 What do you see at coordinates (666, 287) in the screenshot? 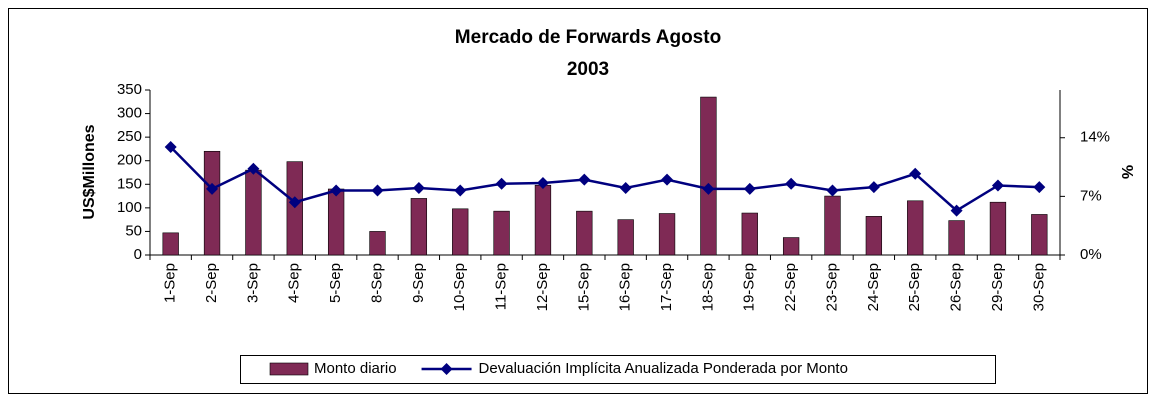
I see `x-tick-label: 17-Sep` at bounding box center [666, 287].